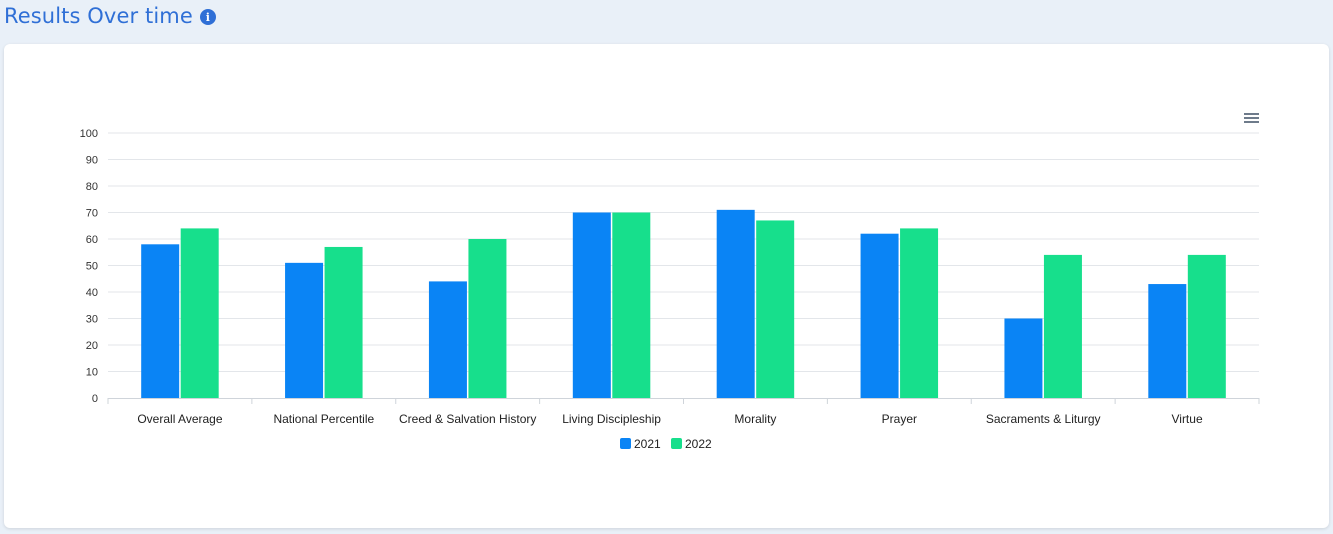  I want to click on y-tick-label: 70, so click(92, 214).